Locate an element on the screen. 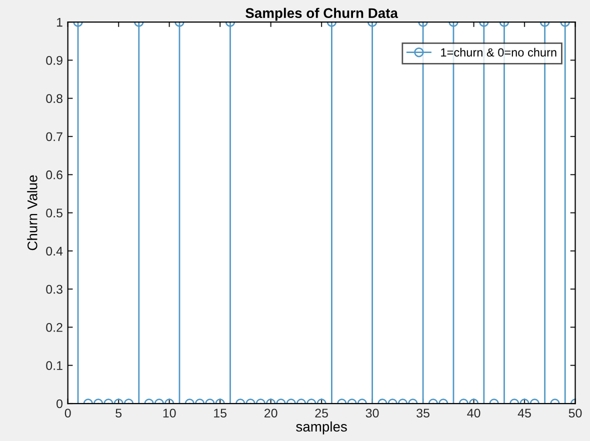  chart-title: Samples of Churn Data is located at coordinates (322, 14).